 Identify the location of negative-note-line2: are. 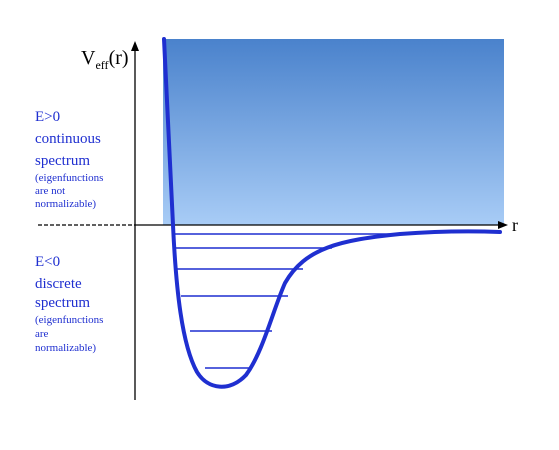
(42, 334).